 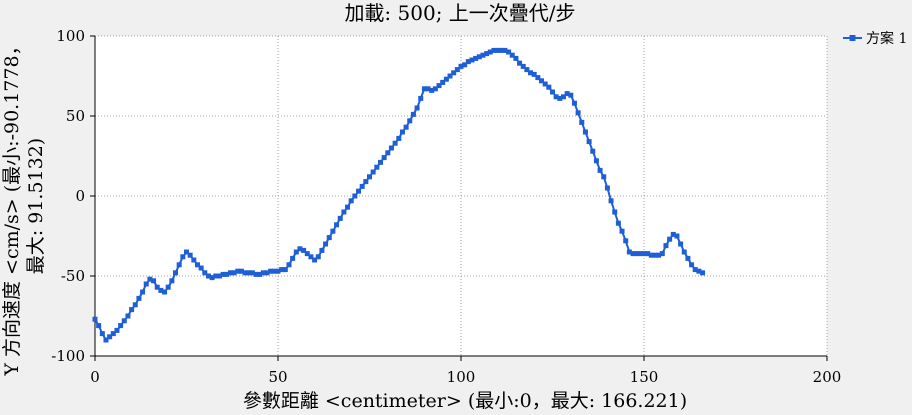 What do you see at coordinates (459, 13) in the screenshot?
I see `chart-title: 加載: 500; 上一次疊代/步` at bounding box center [459, 13].